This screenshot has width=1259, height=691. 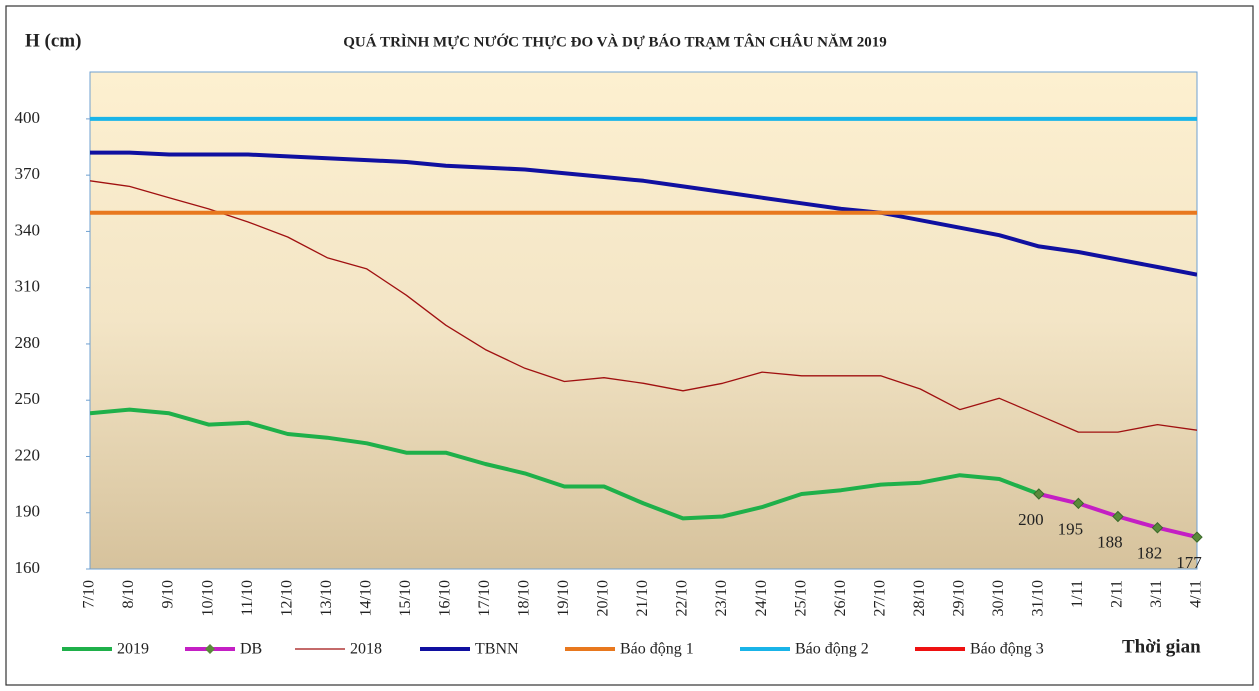 What do you see at coordinates (565, 464) in the screenshot?
I see `series-line` at bounding box center [565, 464].